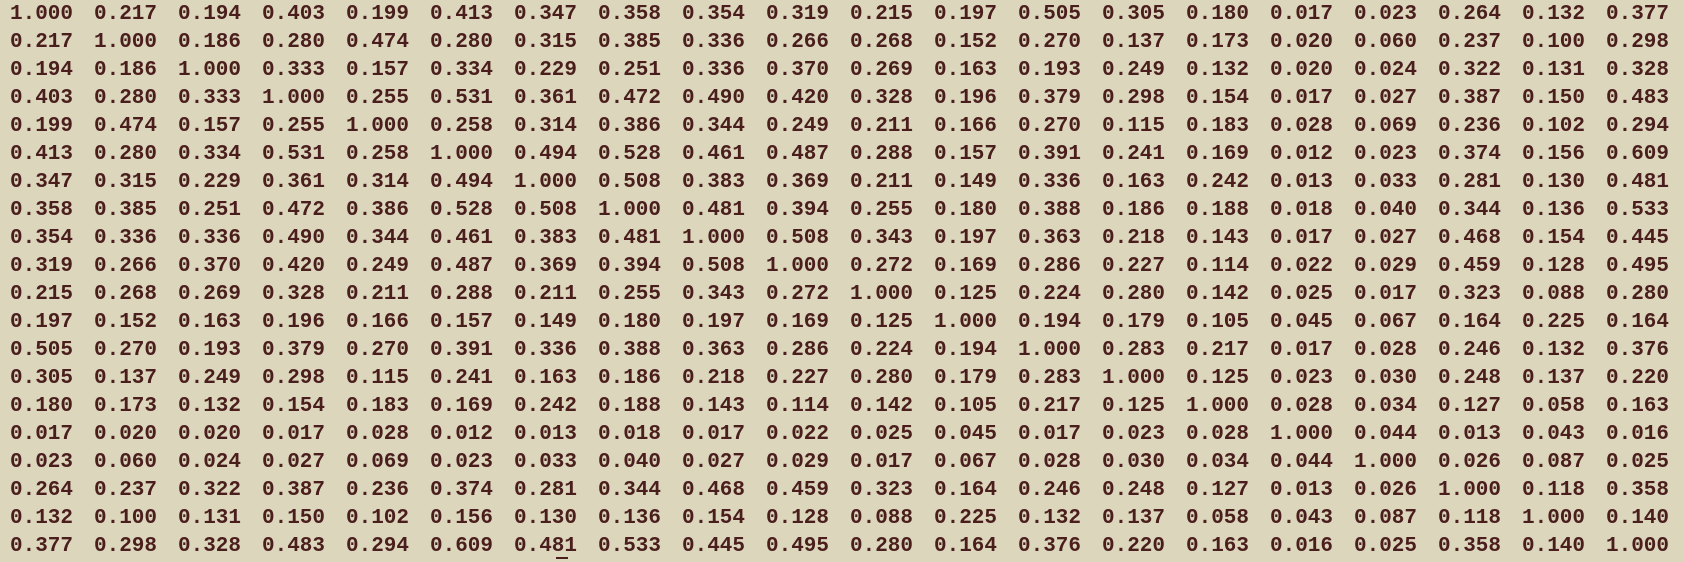 The image size is (1684, 562). Describe the element at coordinates (294, 70) in the screenshot. I see `matrix-cell: 0.333` at that location.